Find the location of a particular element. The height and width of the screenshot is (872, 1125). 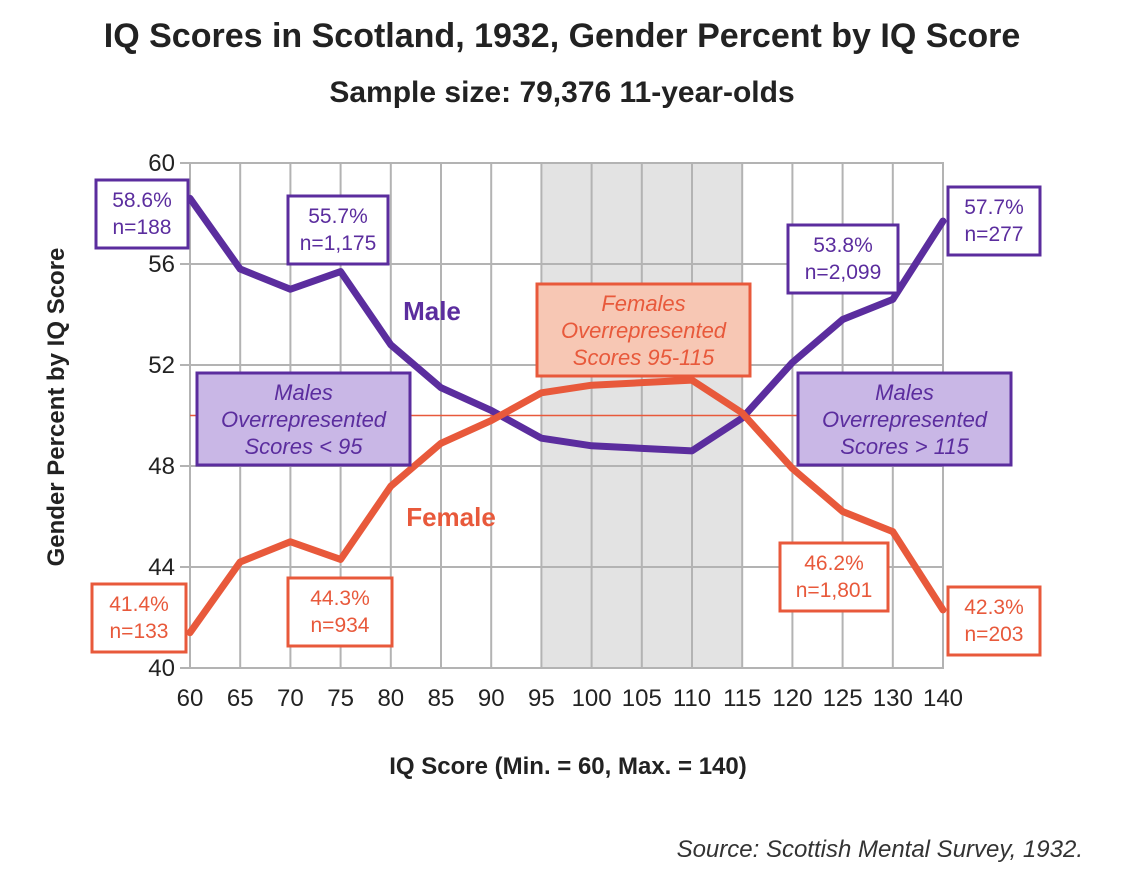

x-tick-label: 80 is located at coordinates (390, 698).